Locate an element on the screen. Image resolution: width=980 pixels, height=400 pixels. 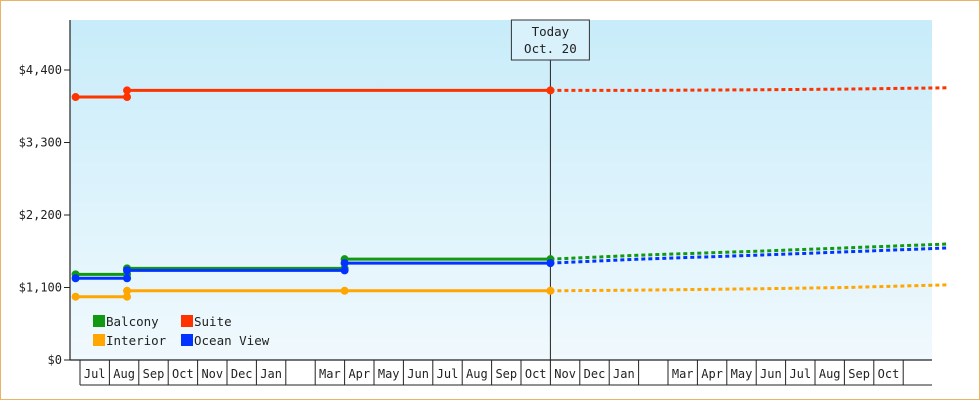
series-interior-forecast is located at coordinates (749, 288).